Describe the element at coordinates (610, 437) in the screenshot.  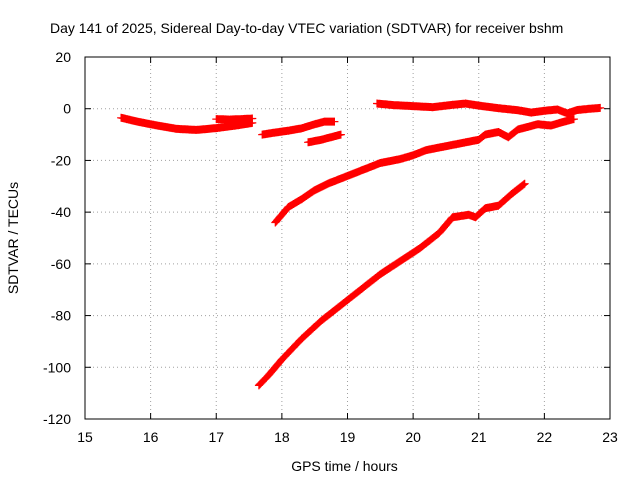
I see `x-tick-label: 23` at that location.